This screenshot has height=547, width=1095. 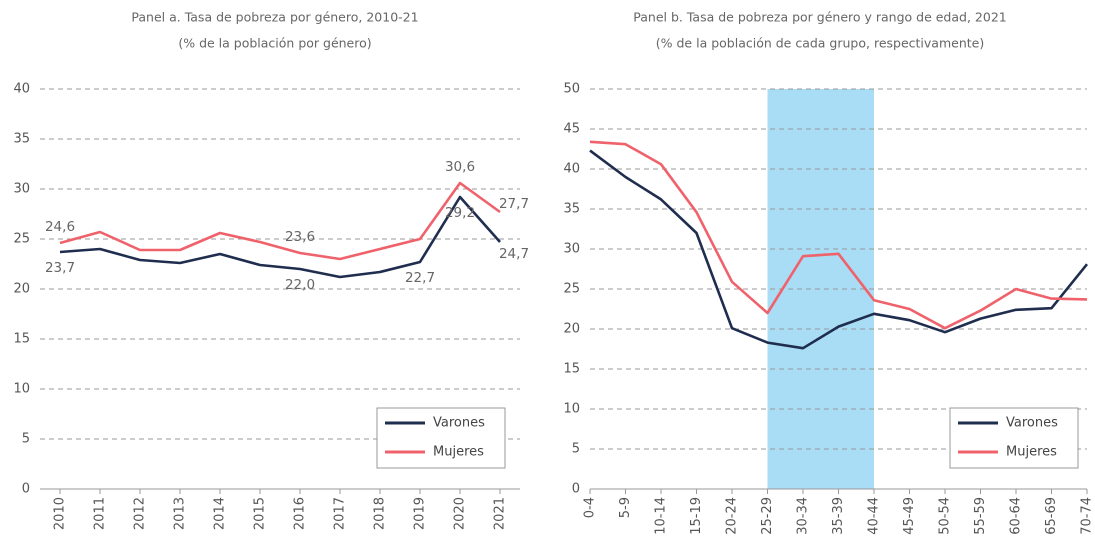 I want to click on x-tick-label: 5-9, so click(x=625, y=507).